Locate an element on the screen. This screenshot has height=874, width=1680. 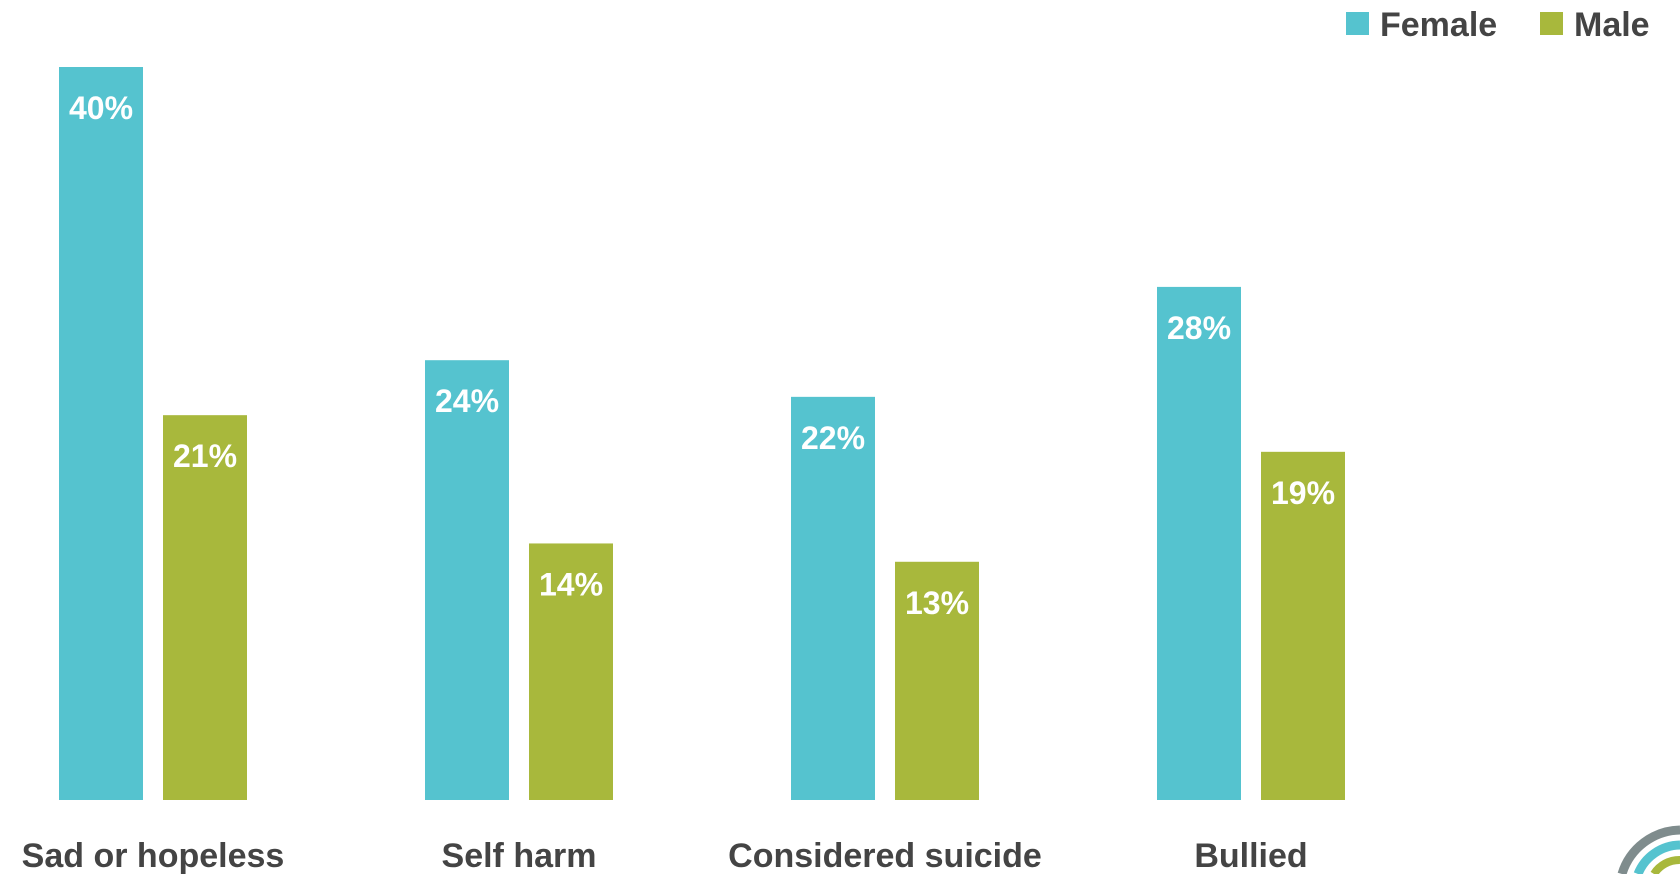
logo-arc-middle is located at coordinates (1656, 857).